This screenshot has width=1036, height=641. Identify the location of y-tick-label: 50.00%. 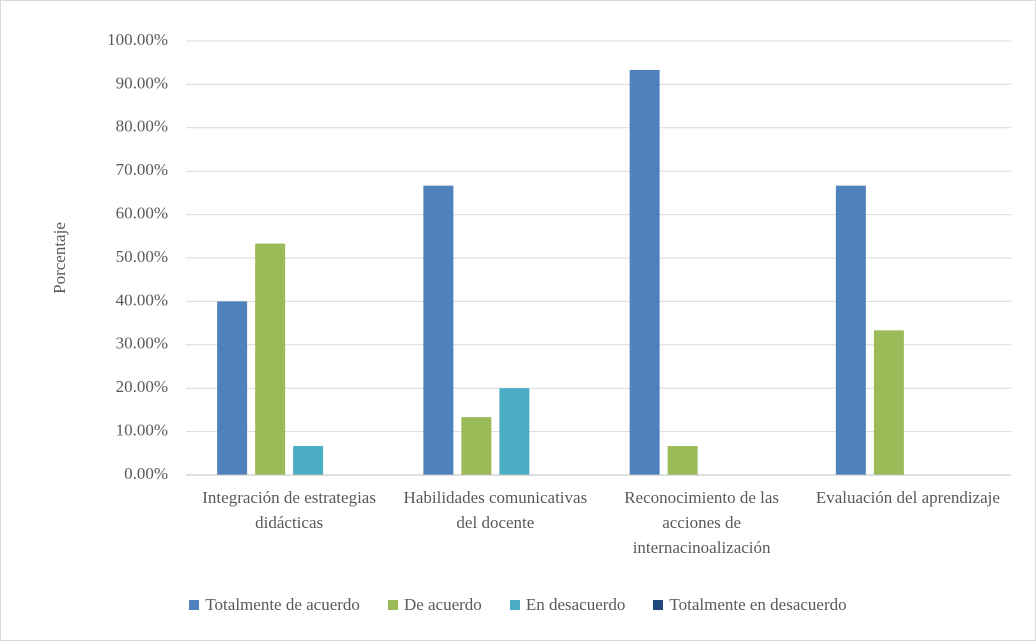
(142, 256).